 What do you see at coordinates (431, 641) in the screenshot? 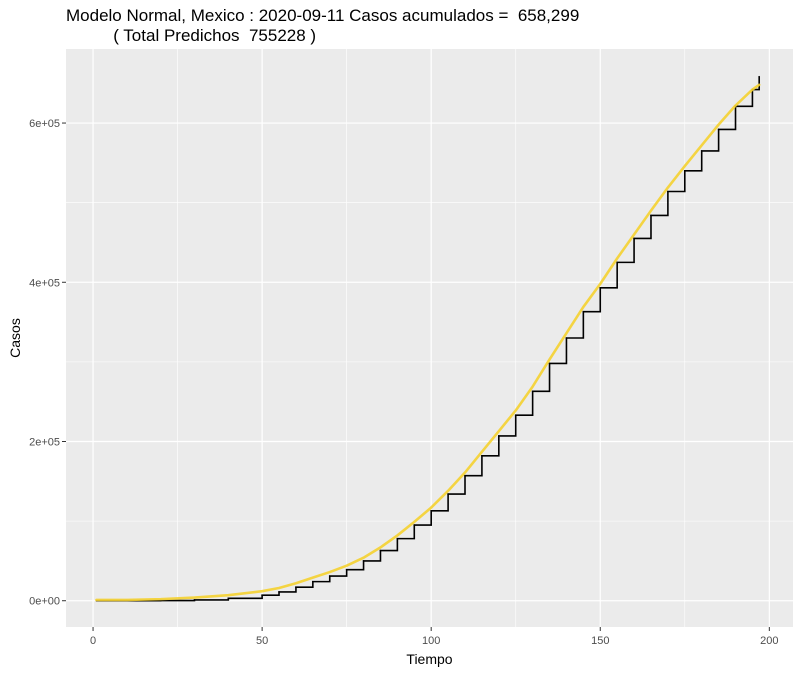
I see `x-tick-label: 100` at bounding box center [431, 641].